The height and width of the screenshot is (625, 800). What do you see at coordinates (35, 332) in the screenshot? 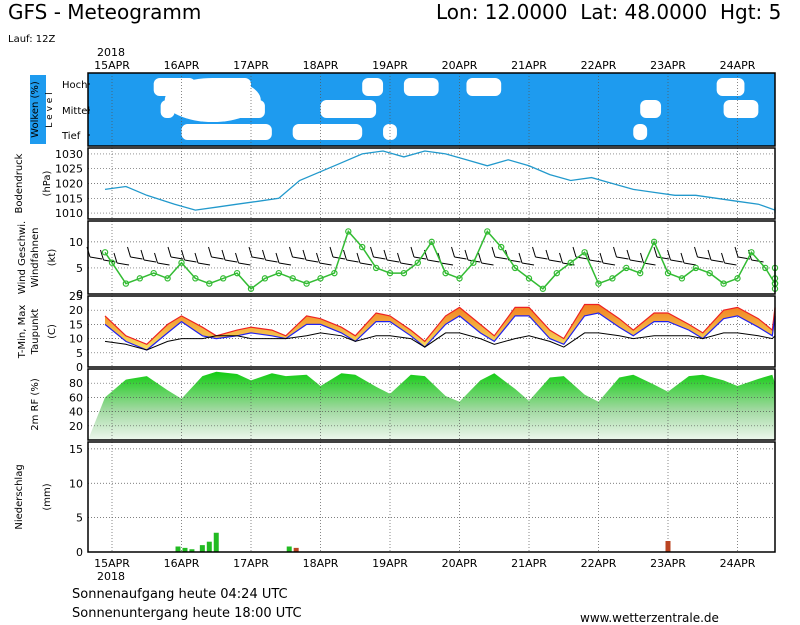
I see `axis-title-7: Taupunkt` at bounding box center [35, 332].